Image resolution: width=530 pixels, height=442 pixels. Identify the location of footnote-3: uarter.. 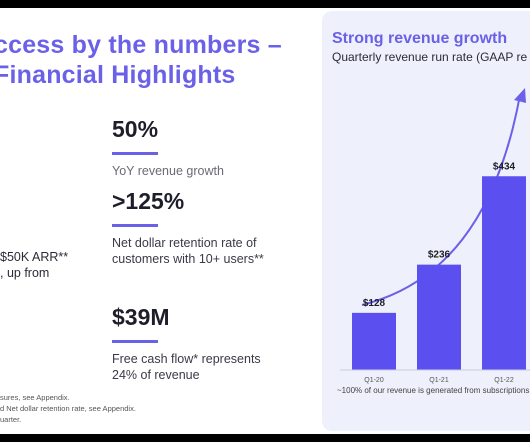
(11, 419).